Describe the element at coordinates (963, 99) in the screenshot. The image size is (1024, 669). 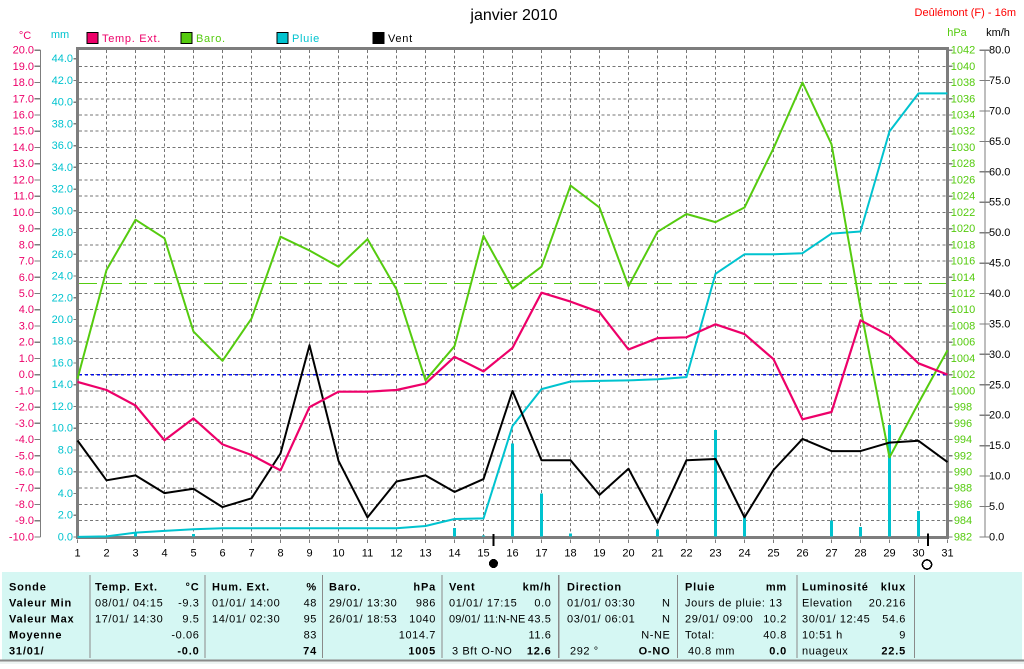
I see `svg-text: 1036` at that location.